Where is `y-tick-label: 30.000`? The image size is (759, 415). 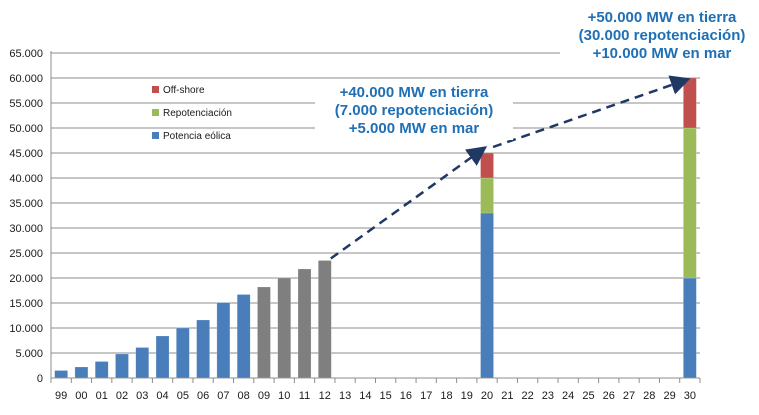 y-tick-label: 30.000 is located at coordinates (26, 229).